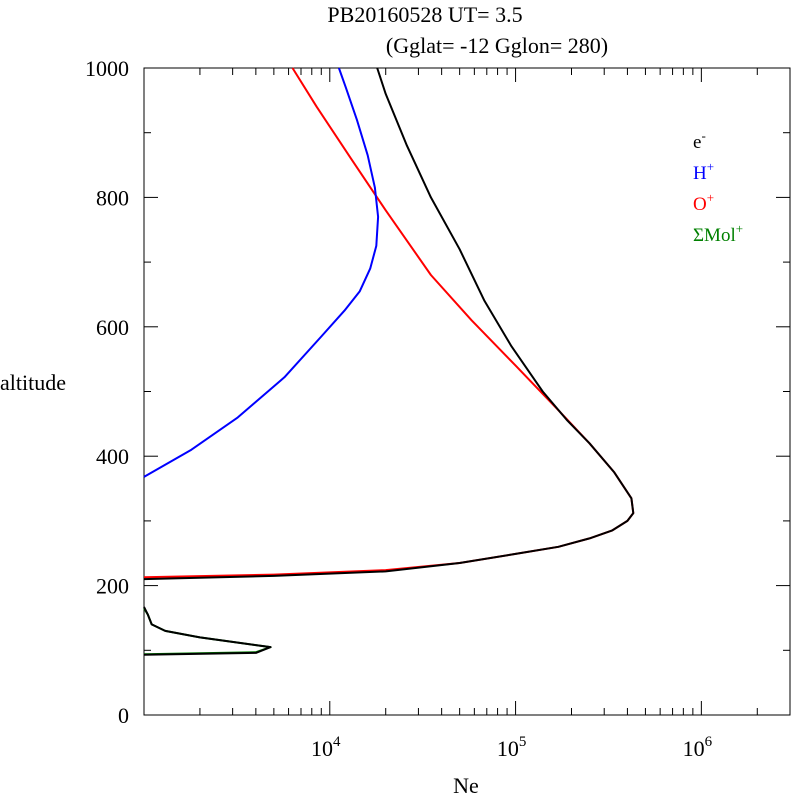  I want to click on y-axis-label: altitude, so click(33, 382).